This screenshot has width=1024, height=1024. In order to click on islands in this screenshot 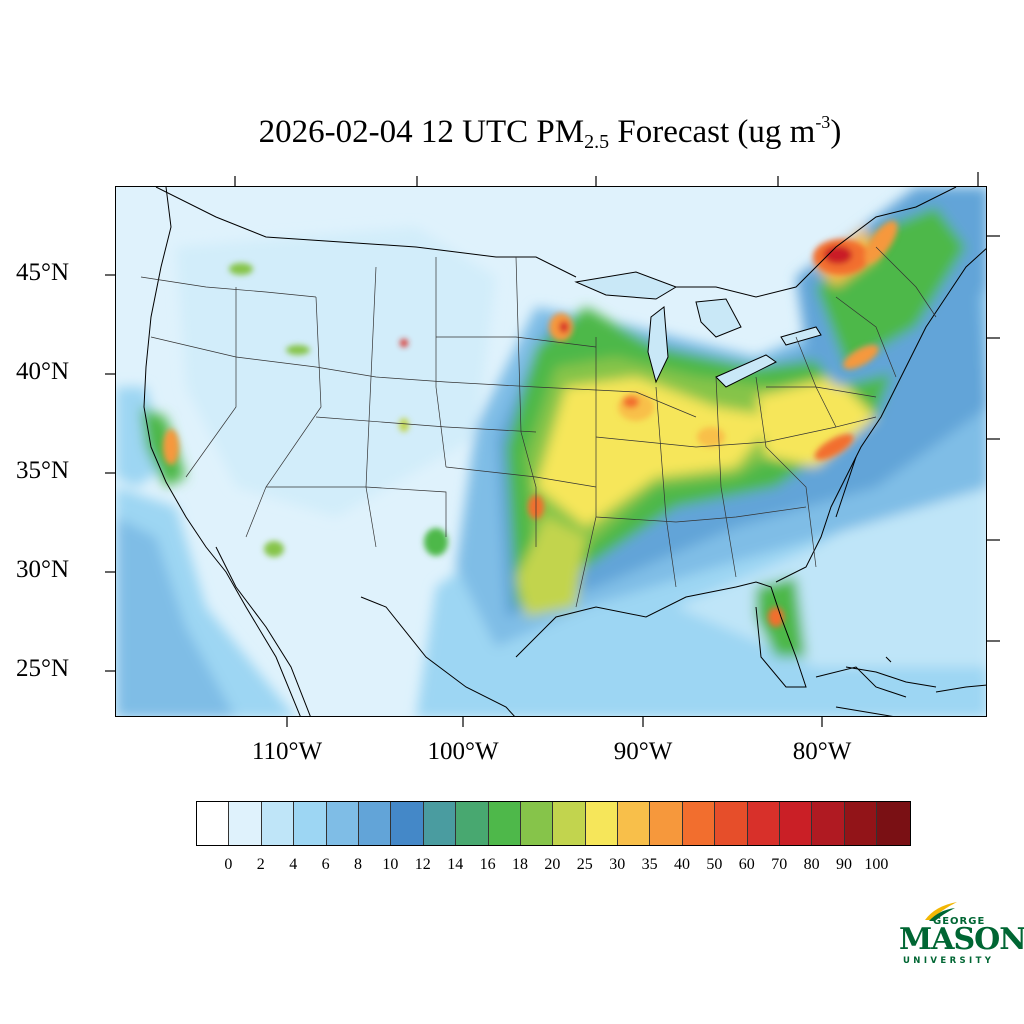, I will do `click(915, 674)`.